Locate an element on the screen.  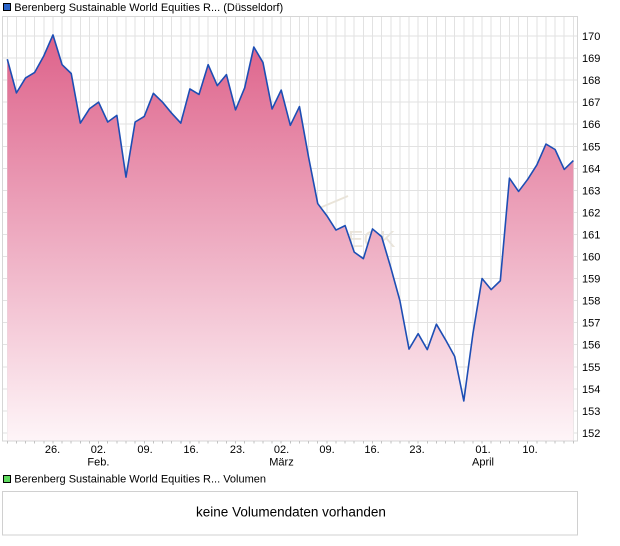
svg-text: 165 is located at coordinates (591, 147).